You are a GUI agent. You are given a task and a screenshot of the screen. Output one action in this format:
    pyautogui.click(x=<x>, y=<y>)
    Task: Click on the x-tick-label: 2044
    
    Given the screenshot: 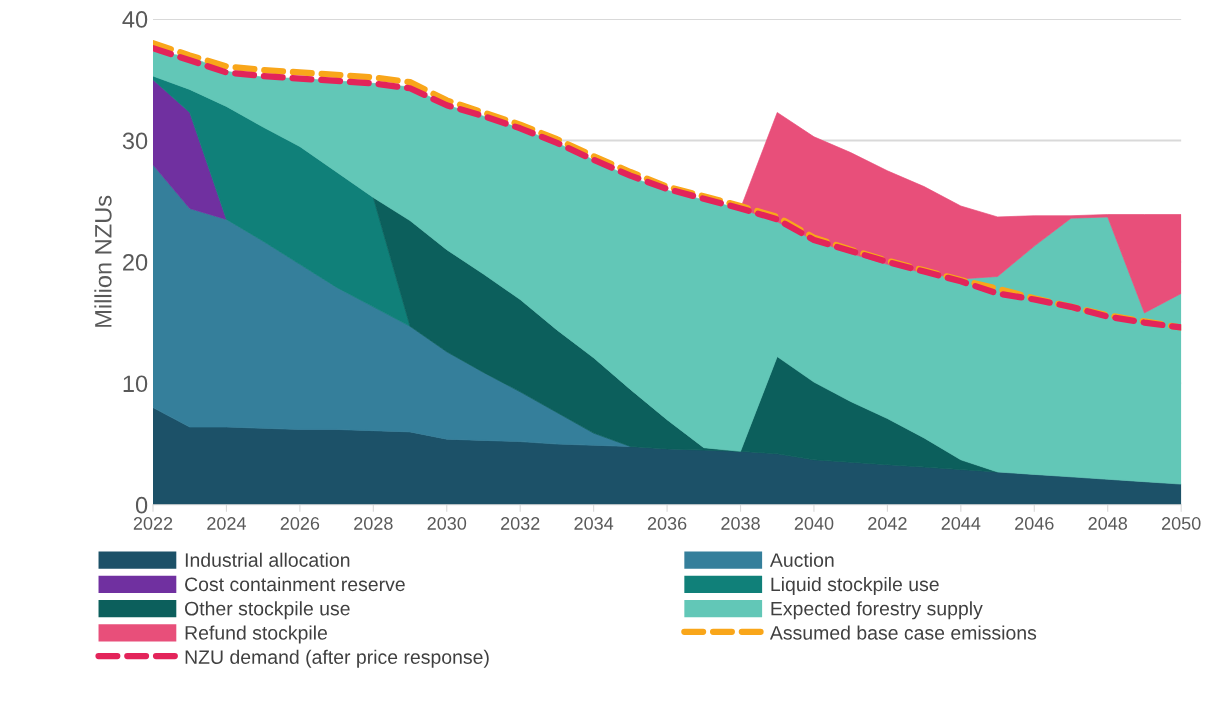 What is the action you would take?
    pyautogui.click(x=961, y=523)
    